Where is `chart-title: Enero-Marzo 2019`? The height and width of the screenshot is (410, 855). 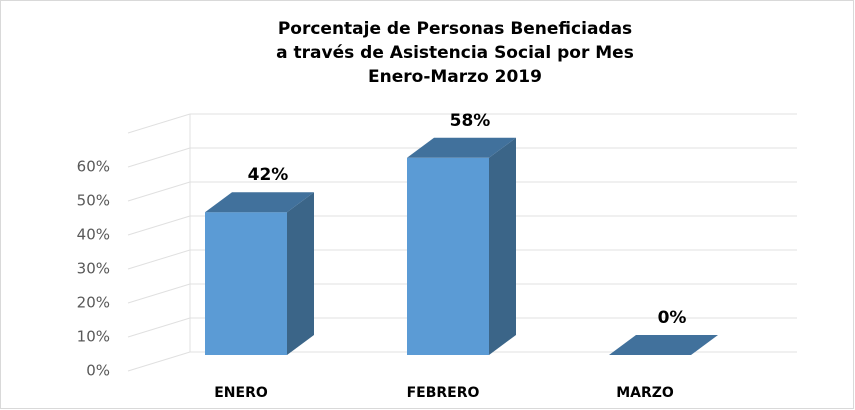 chart-title: Enero-Marzo 2019 is located at coordinates (455, 77).